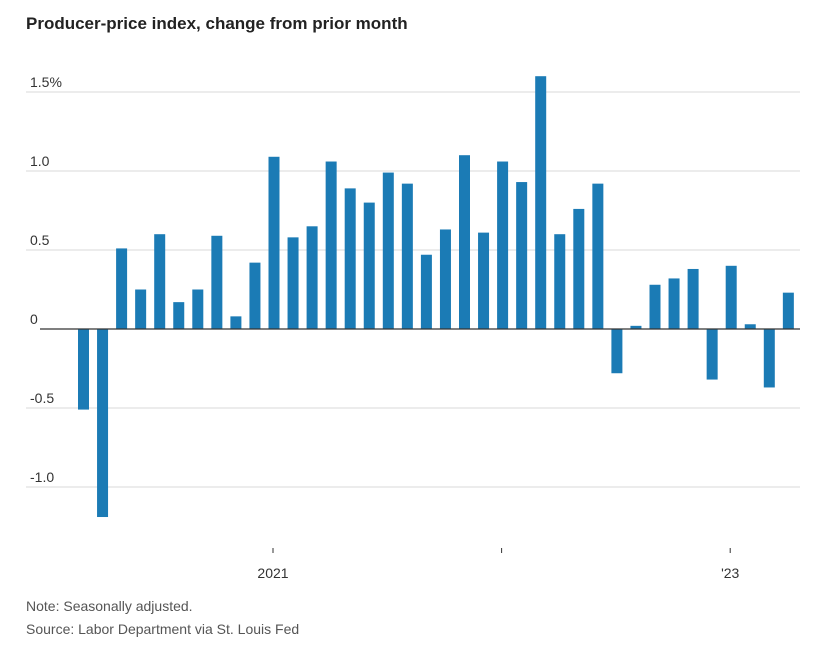  Describe the element at coordinates (109, 606) in the screenshot. I see `footnote: Note: Seasonally adjusted.` at that location.